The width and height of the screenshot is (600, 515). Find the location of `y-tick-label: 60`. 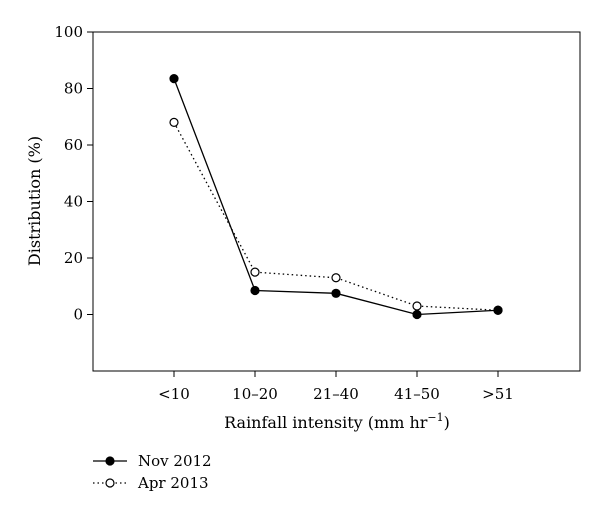

y-tick-label: 60 is located at coordinates (73, 145).